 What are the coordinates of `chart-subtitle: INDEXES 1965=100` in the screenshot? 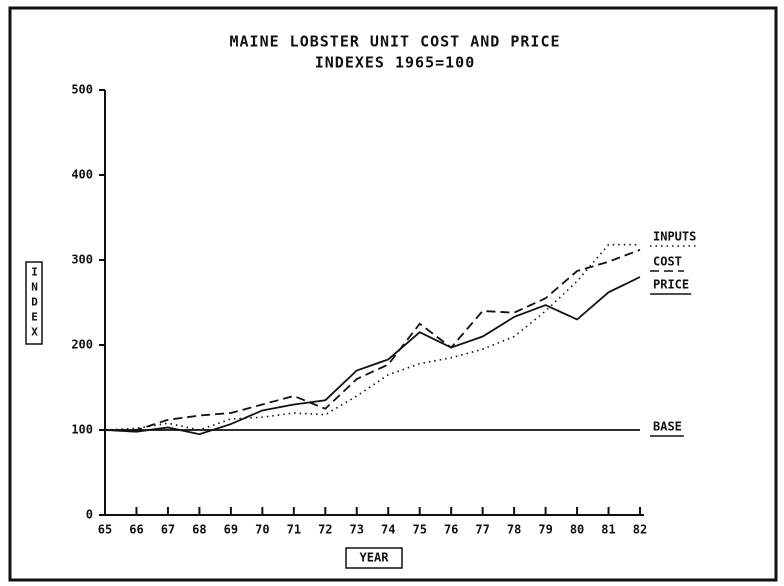 It's located at (395, 63).